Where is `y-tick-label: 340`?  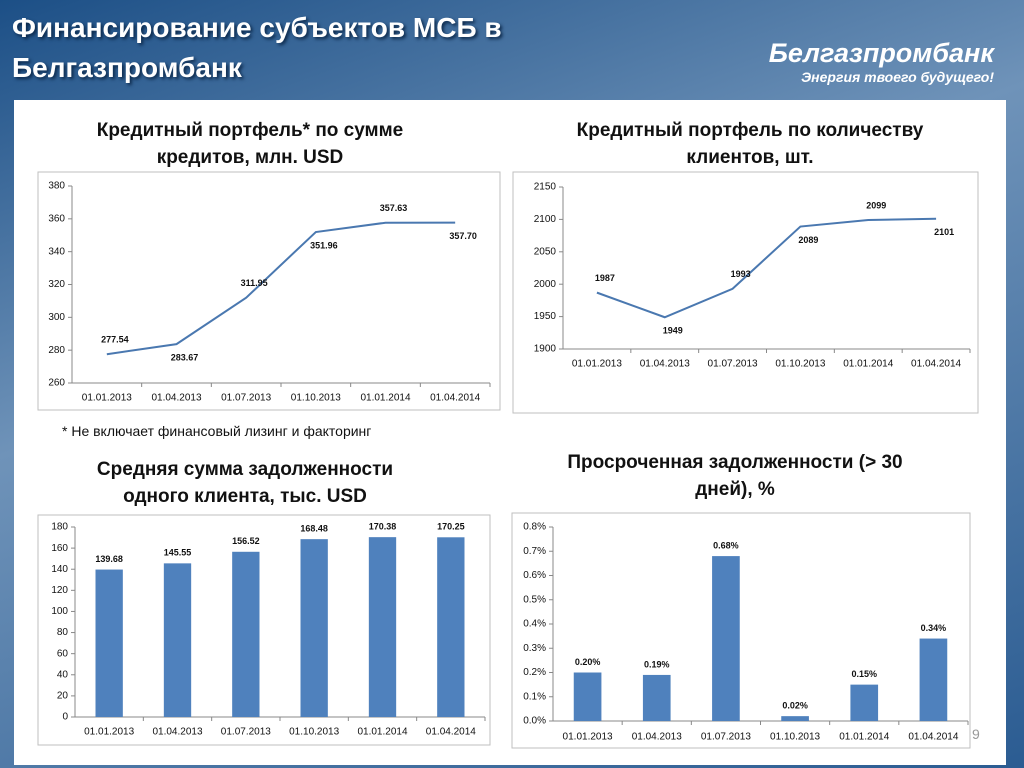
y-tick-label: 340 is located at coordinates (56, 251).